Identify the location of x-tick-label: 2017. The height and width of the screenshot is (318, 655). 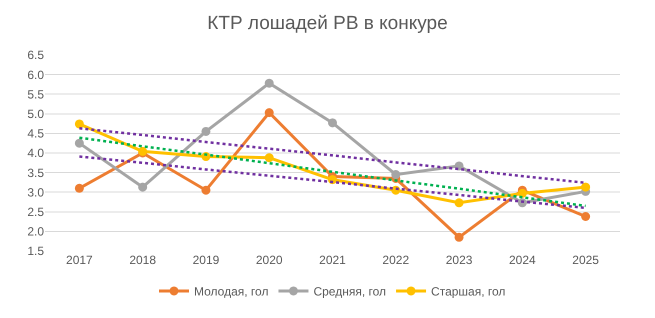
(80, 260).